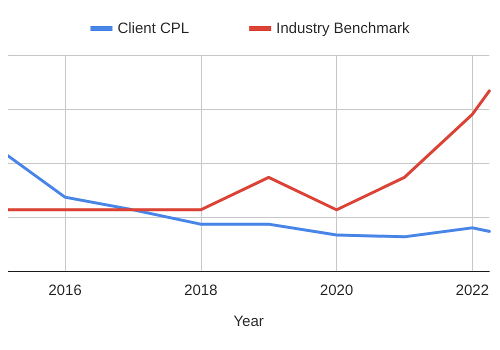 This screenshot has width=500, height=350. What do you see at coordinates (248, 321) in the screenshot?
I see `x-axis-title: Year` at bounding box center [248, 321].